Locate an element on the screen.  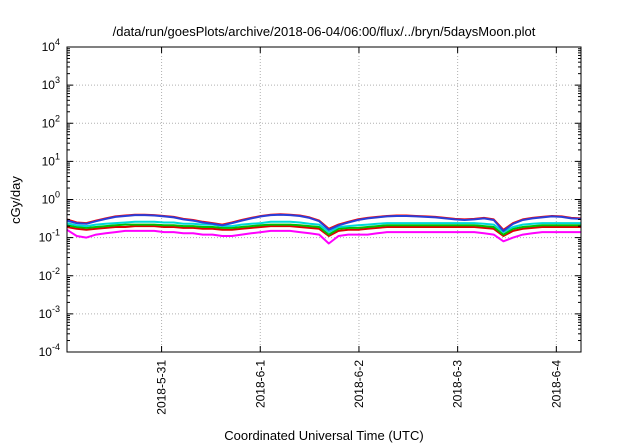
x-tick-label: 2018-6-3 is located at coordinates (458, 384).